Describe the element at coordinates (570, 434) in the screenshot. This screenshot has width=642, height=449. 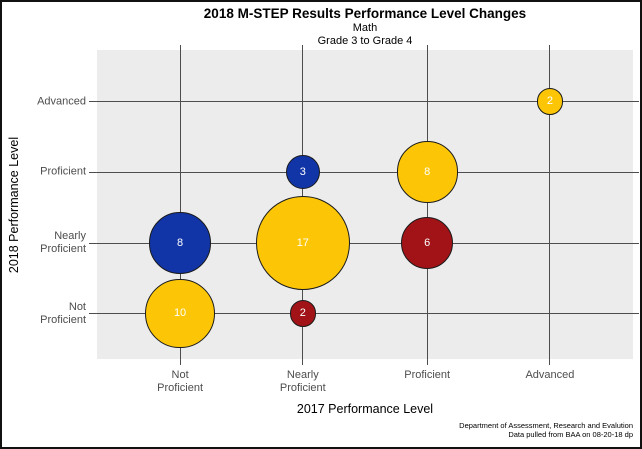
I see `footer-line-datasource: Data pulled from BAA on 08-20-18 dp` at that location.